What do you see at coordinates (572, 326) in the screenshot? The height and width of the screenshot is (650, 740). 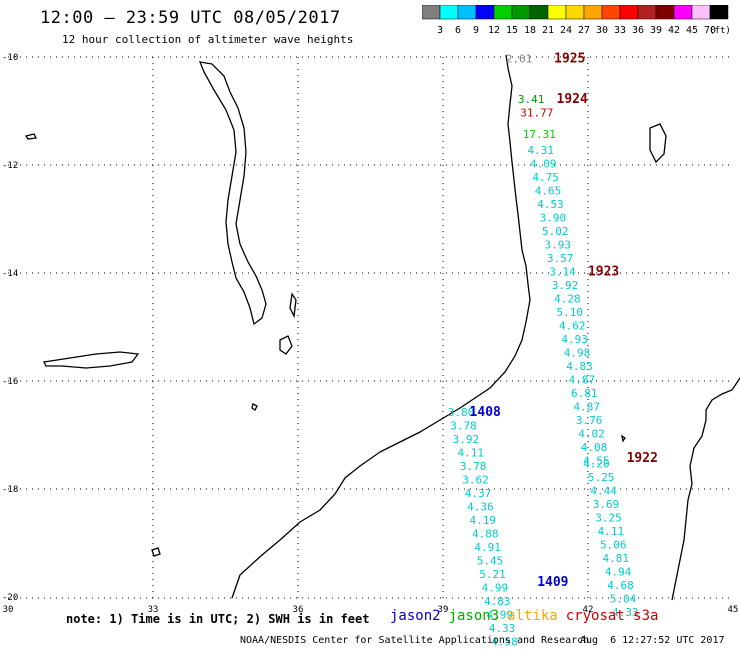 I see `wave-height-value: 4.62` at bounding box center [572, 326].